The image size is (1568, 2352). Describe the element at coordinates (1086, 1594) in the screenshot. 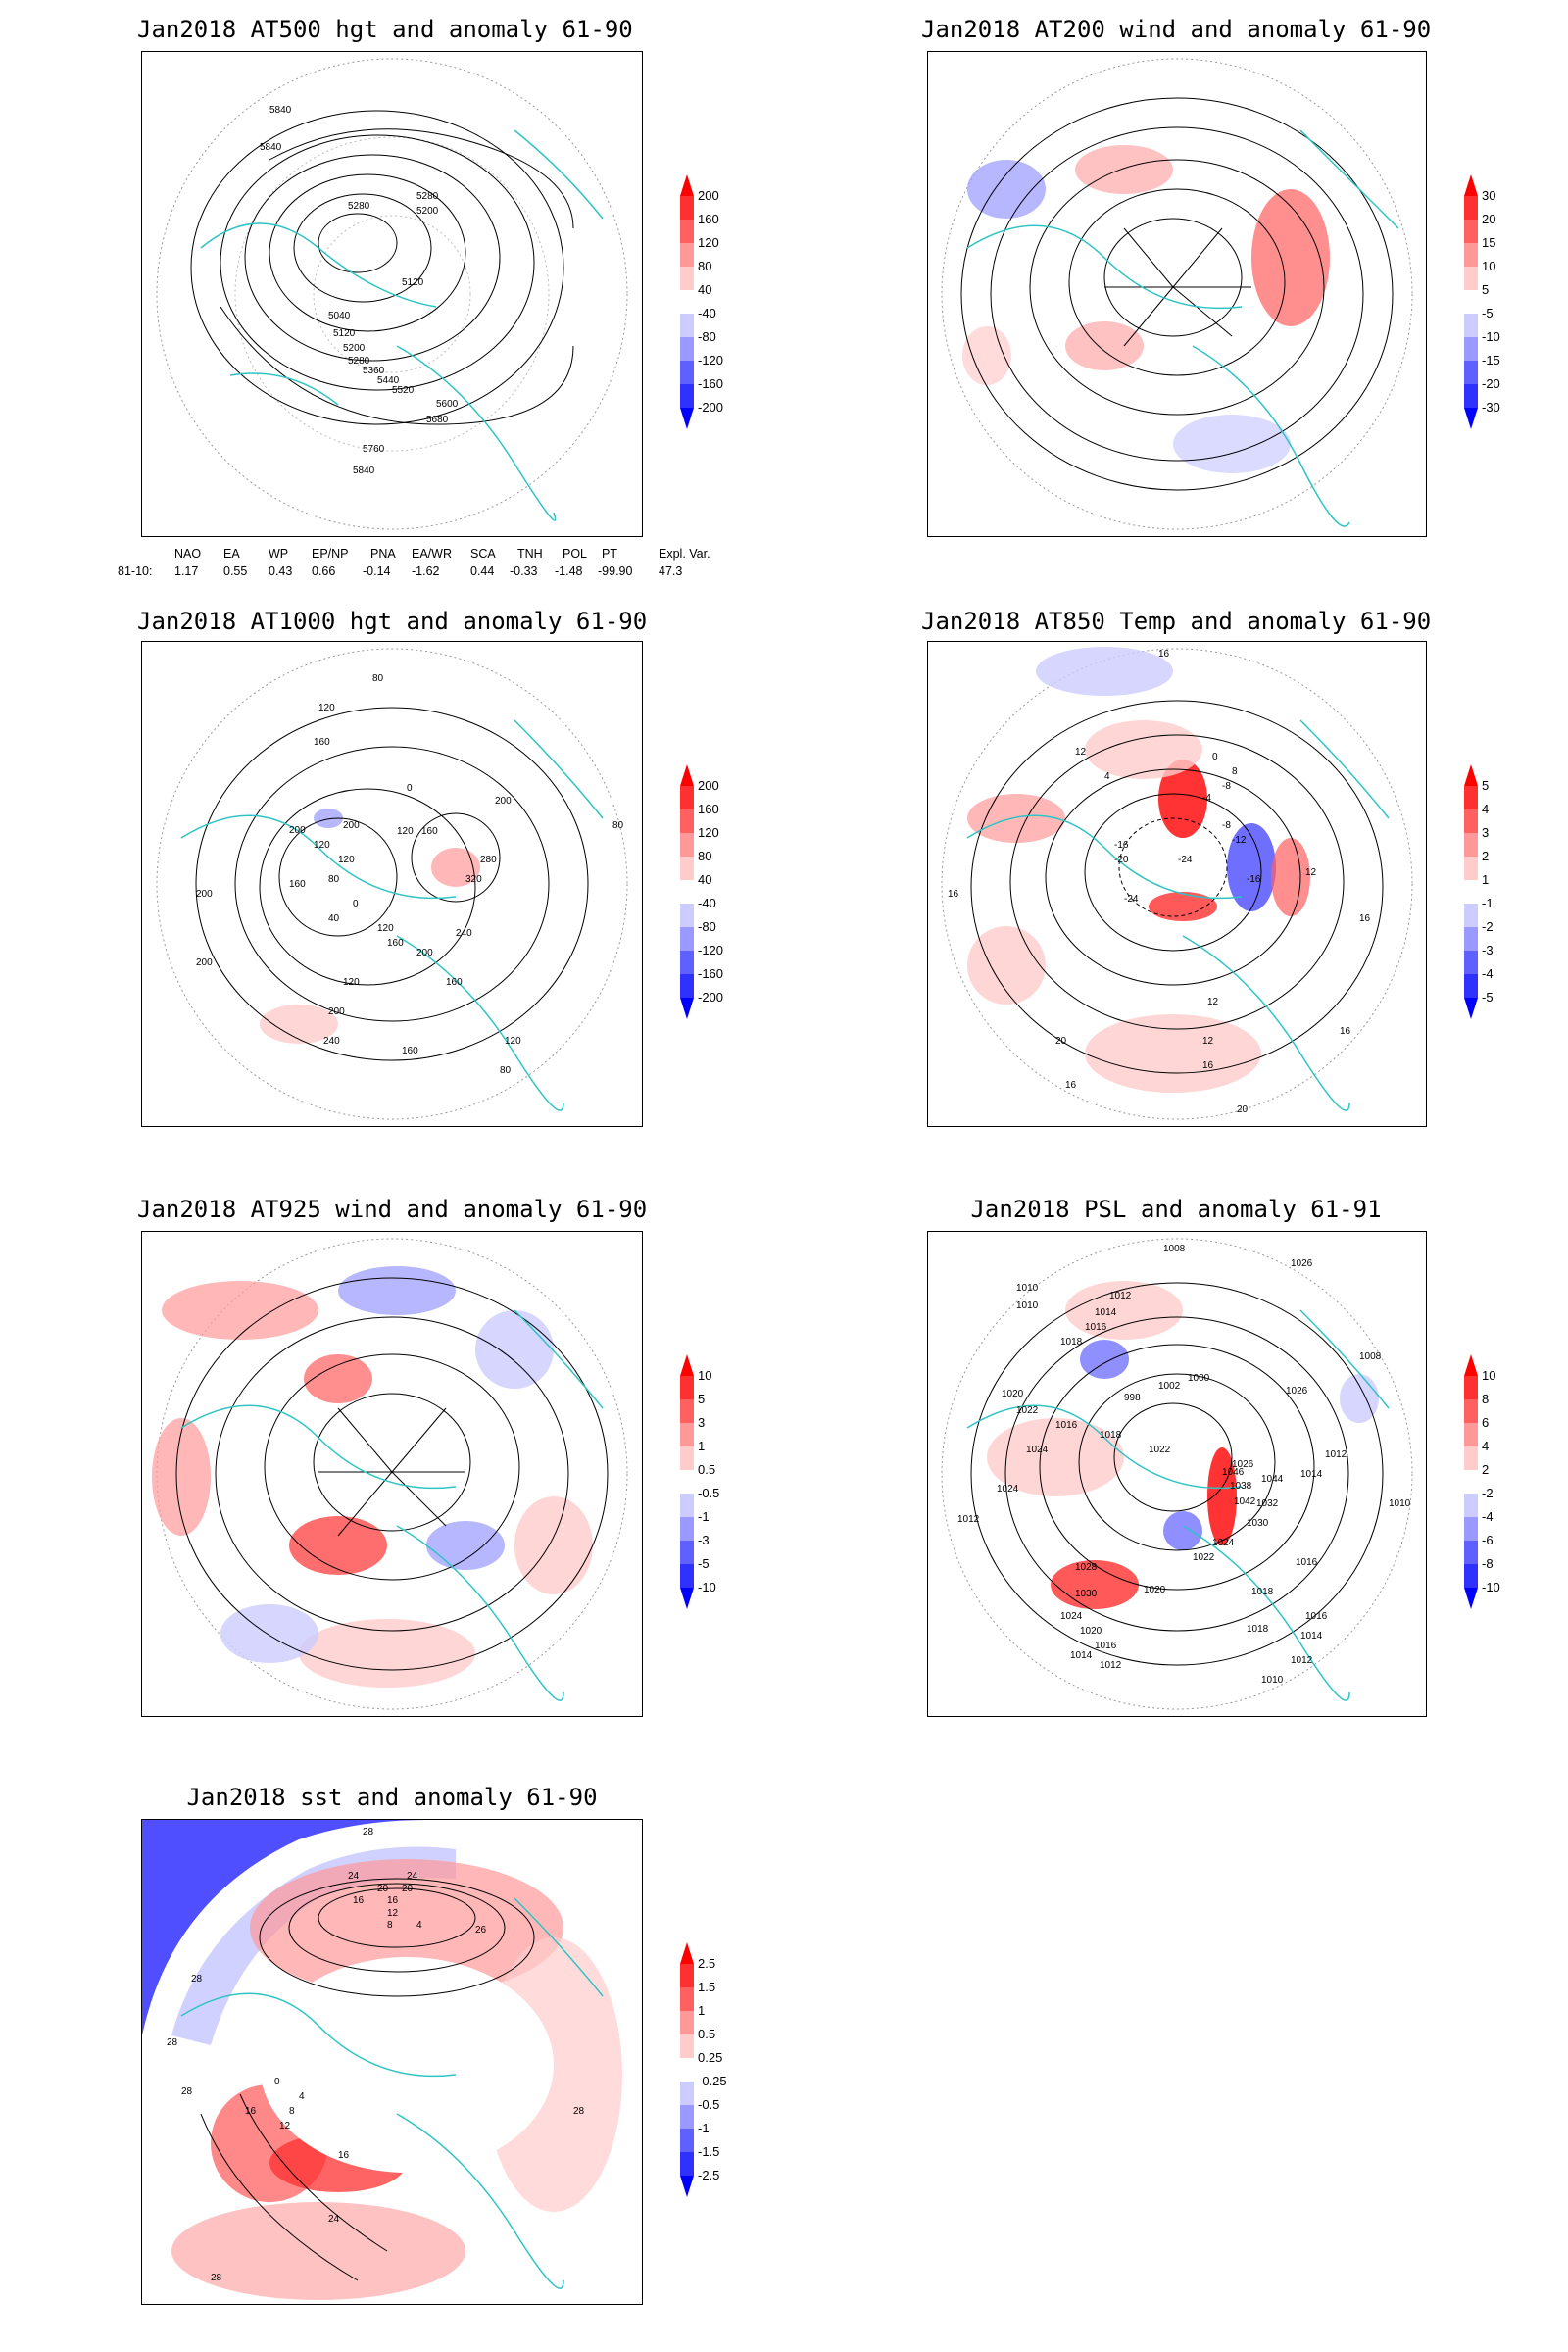

I see `contour-label: 1030` at that location.